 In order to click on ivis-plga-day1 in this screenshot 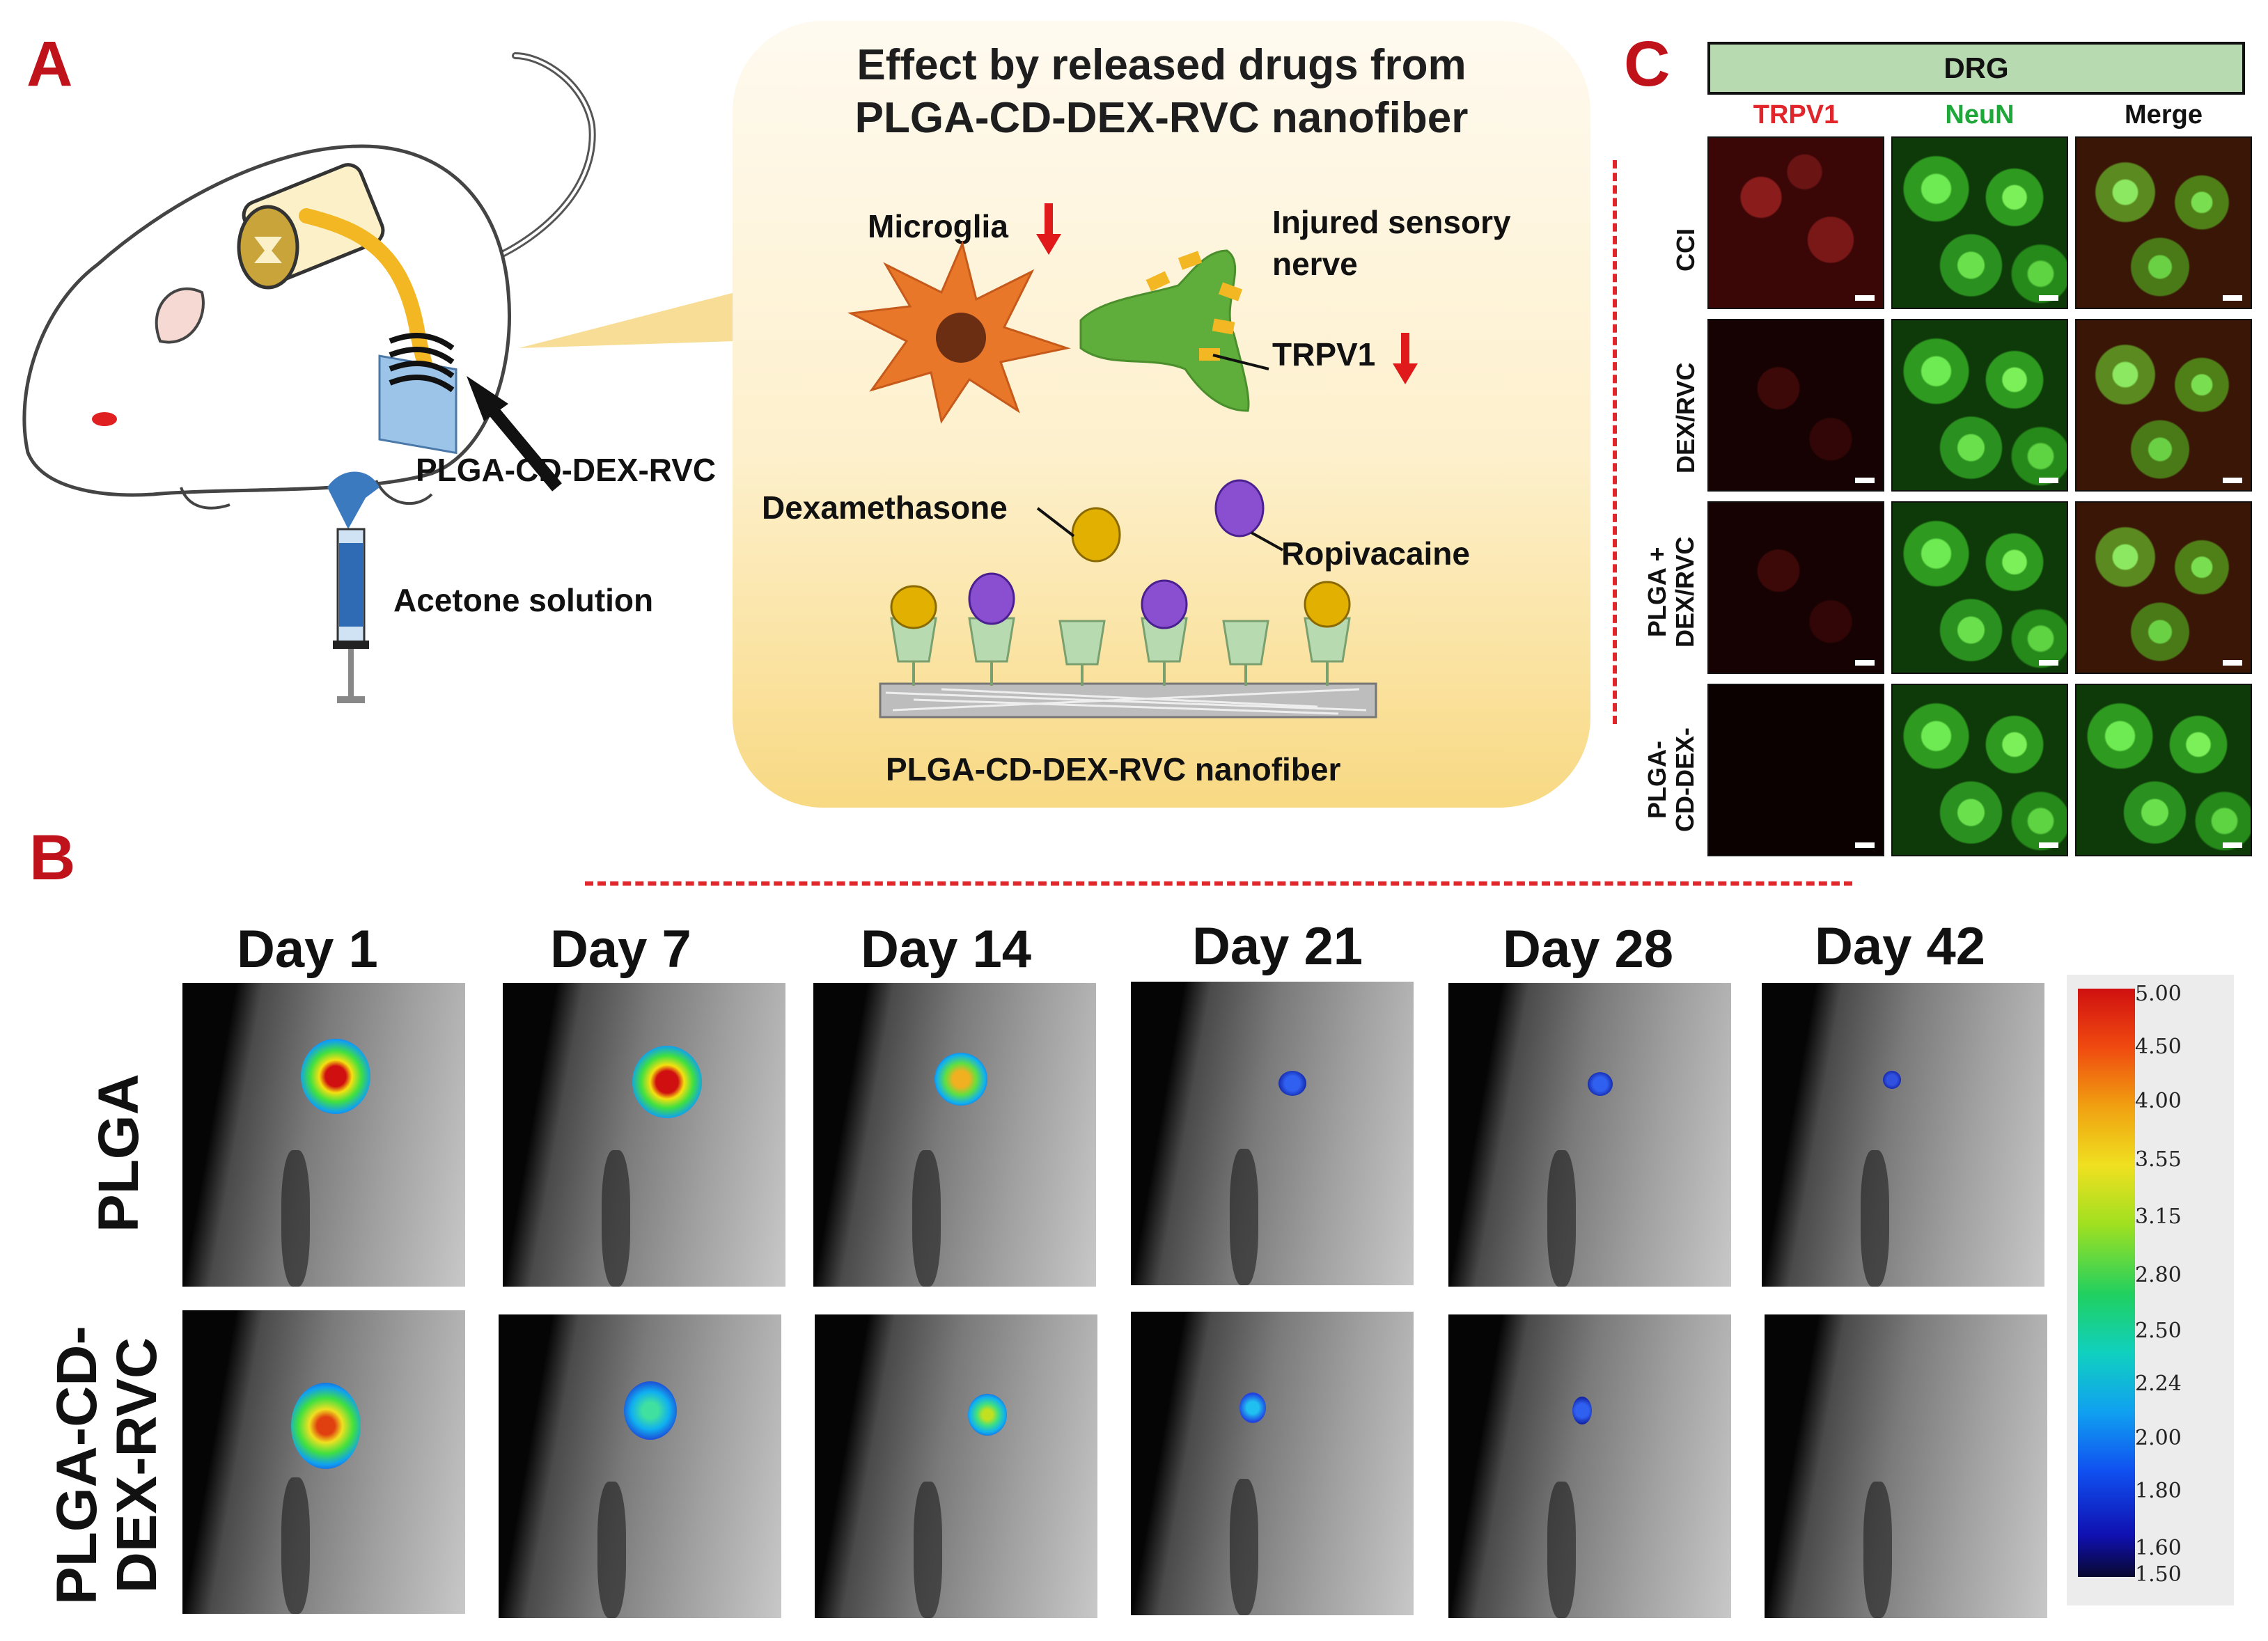, I will do `click(323, 1135)`.